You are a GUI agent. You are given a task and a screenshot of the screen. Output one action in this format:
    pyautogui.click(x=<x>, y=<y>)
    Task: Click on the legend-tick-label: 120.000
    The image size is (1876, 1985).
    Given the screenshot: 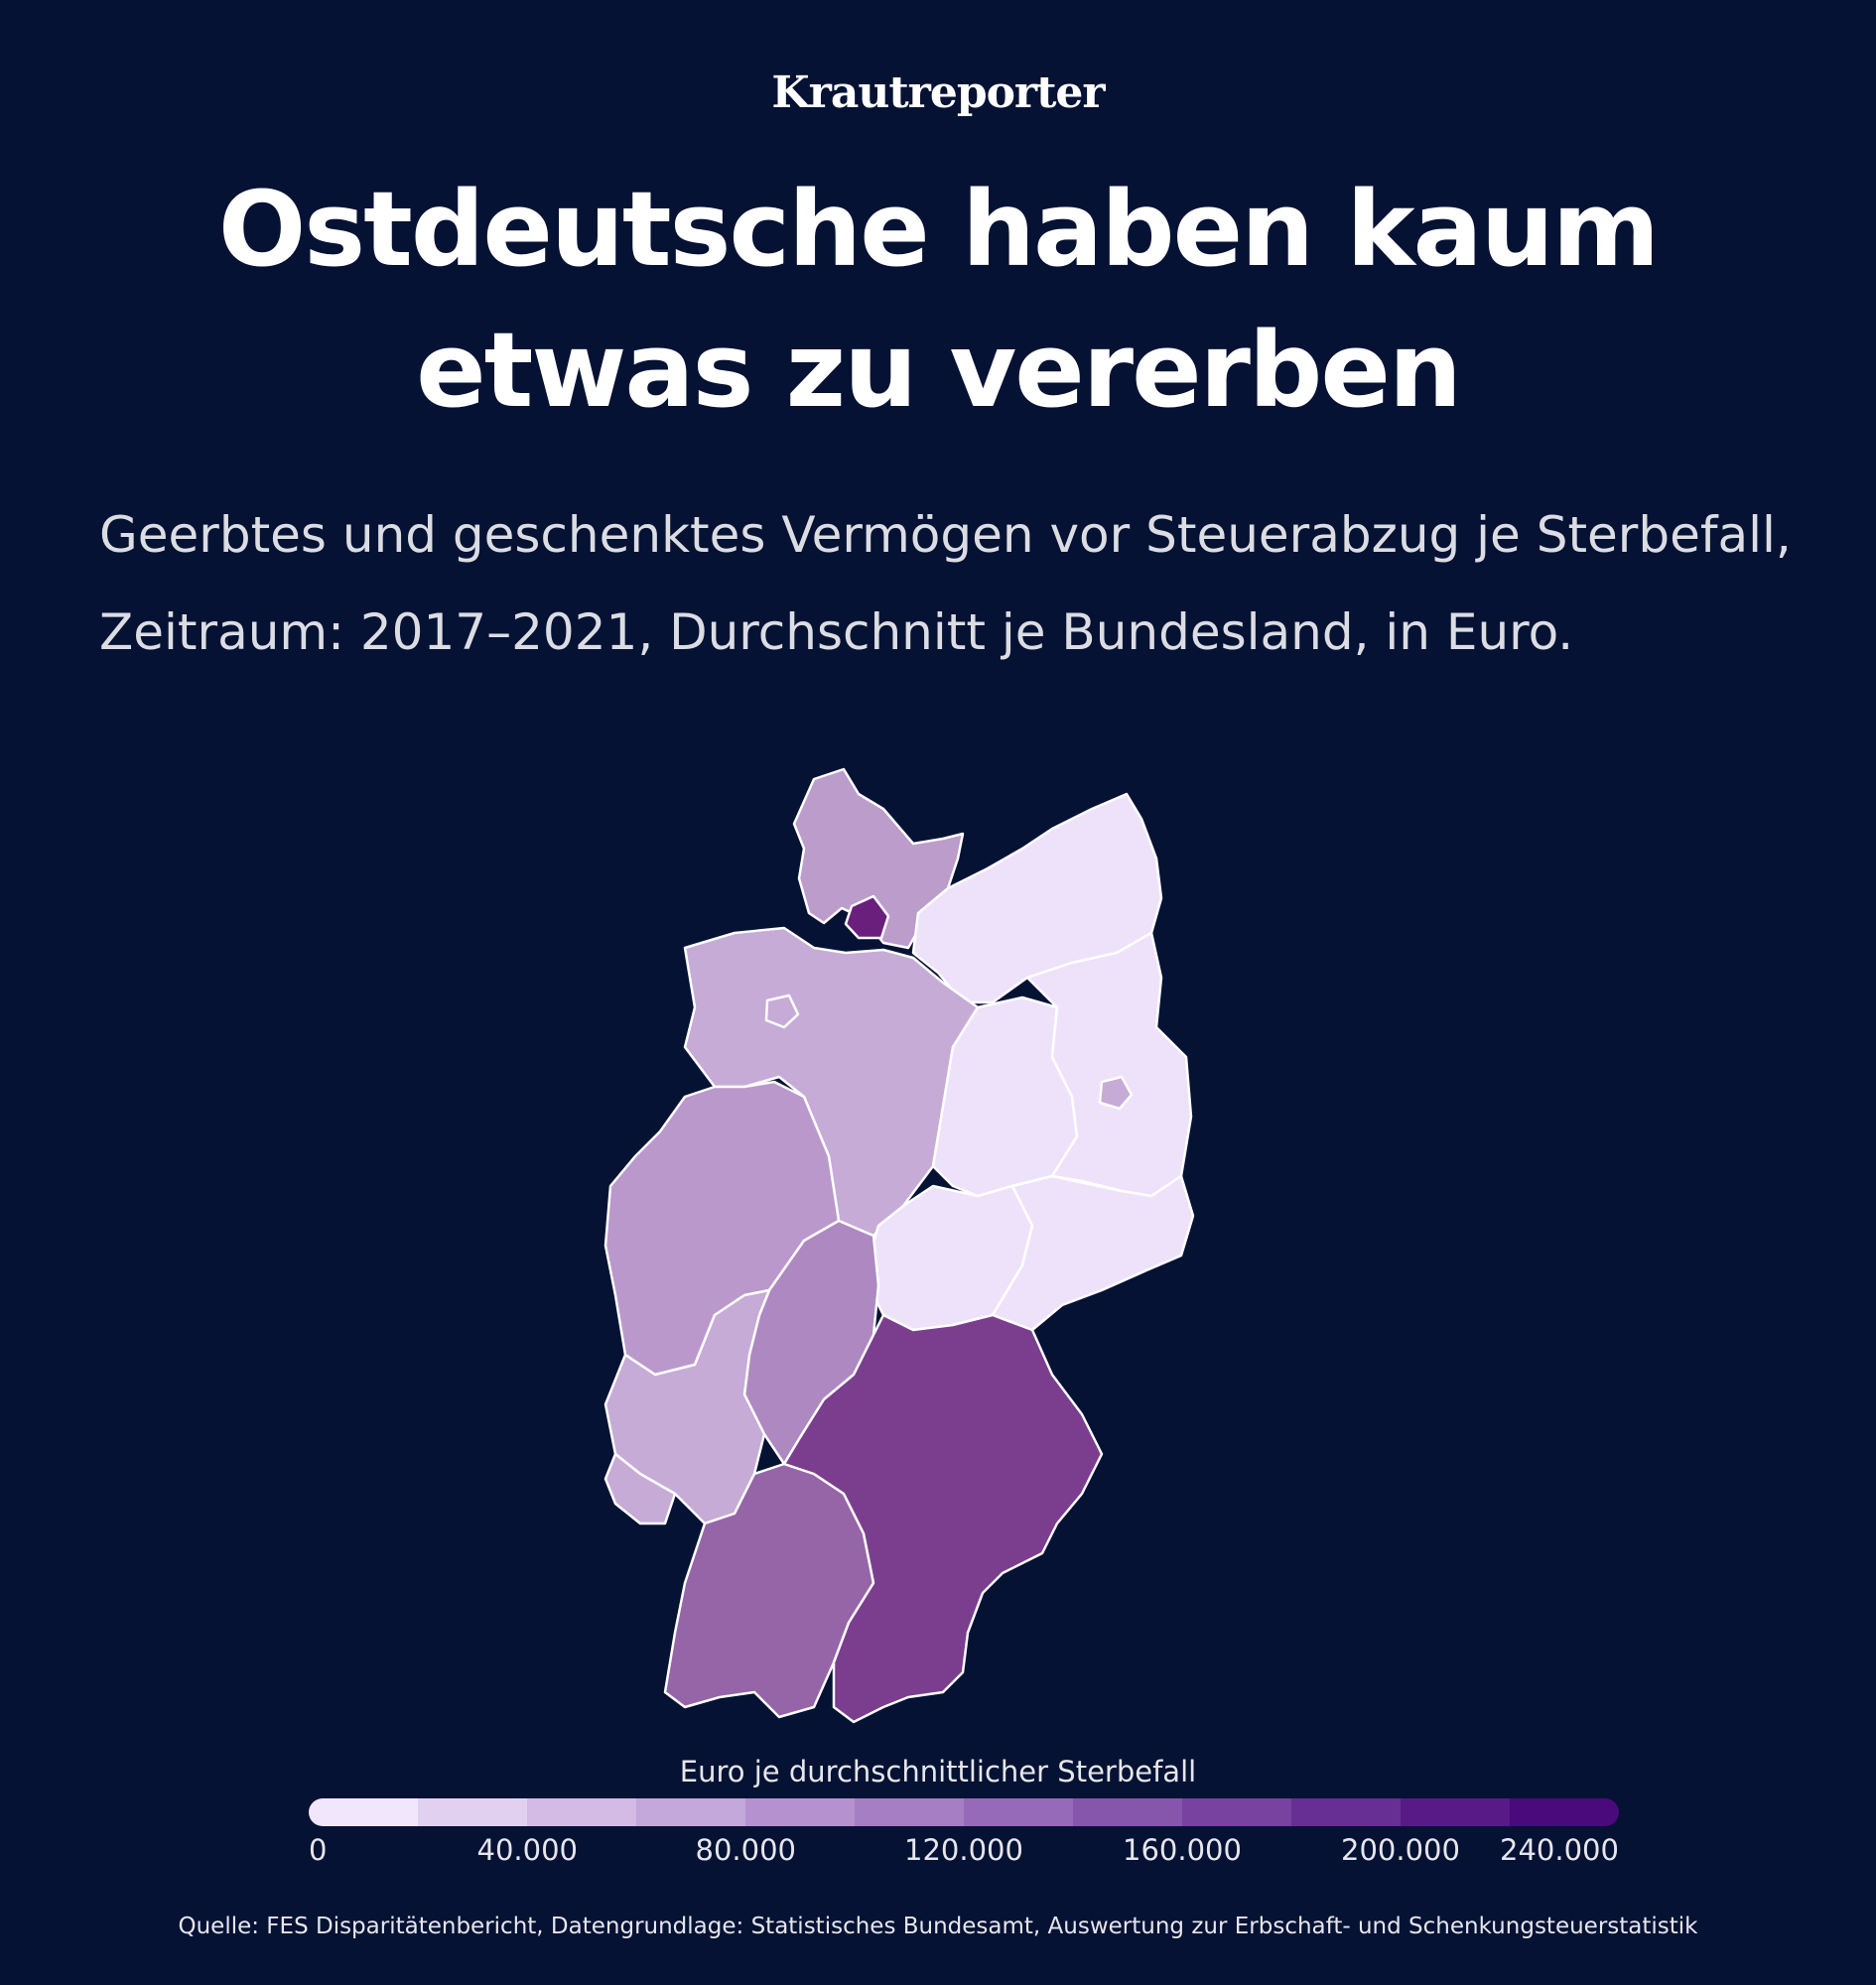 What is the action you would take?
    pyautogui.click(x=963, y=1850)
    